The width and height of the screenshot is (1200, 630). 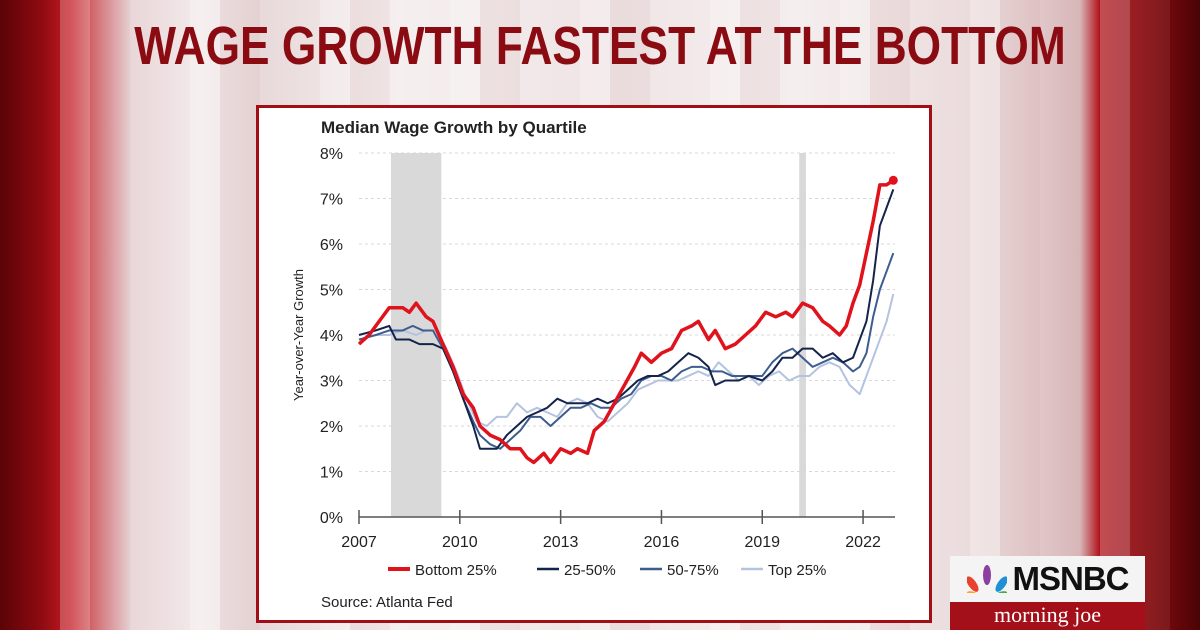 I want to click on x-tick-label: 2013, so click(x=561, y=542).